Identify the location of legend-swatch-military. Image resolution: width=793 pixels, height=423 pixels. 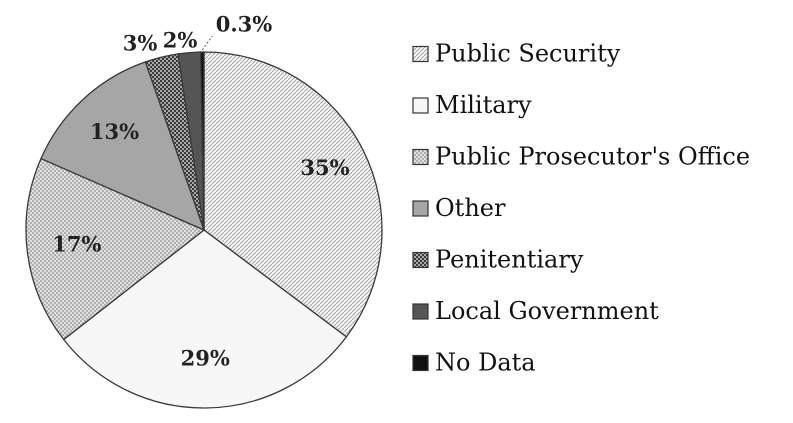
(420, 105).